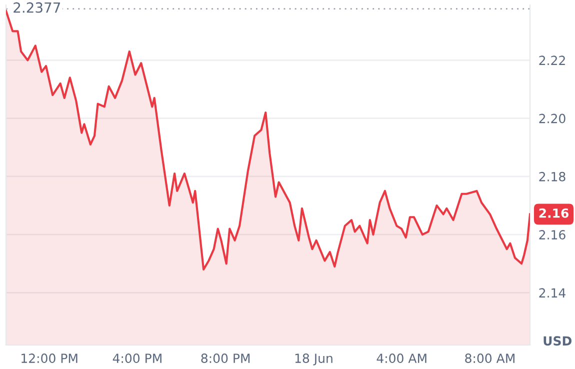 The height and width of the screenshot is (369, 575). Describe the element at coordinates (552, 177) in the screenshot. I see `y-tick-label: 2.18` at that location.